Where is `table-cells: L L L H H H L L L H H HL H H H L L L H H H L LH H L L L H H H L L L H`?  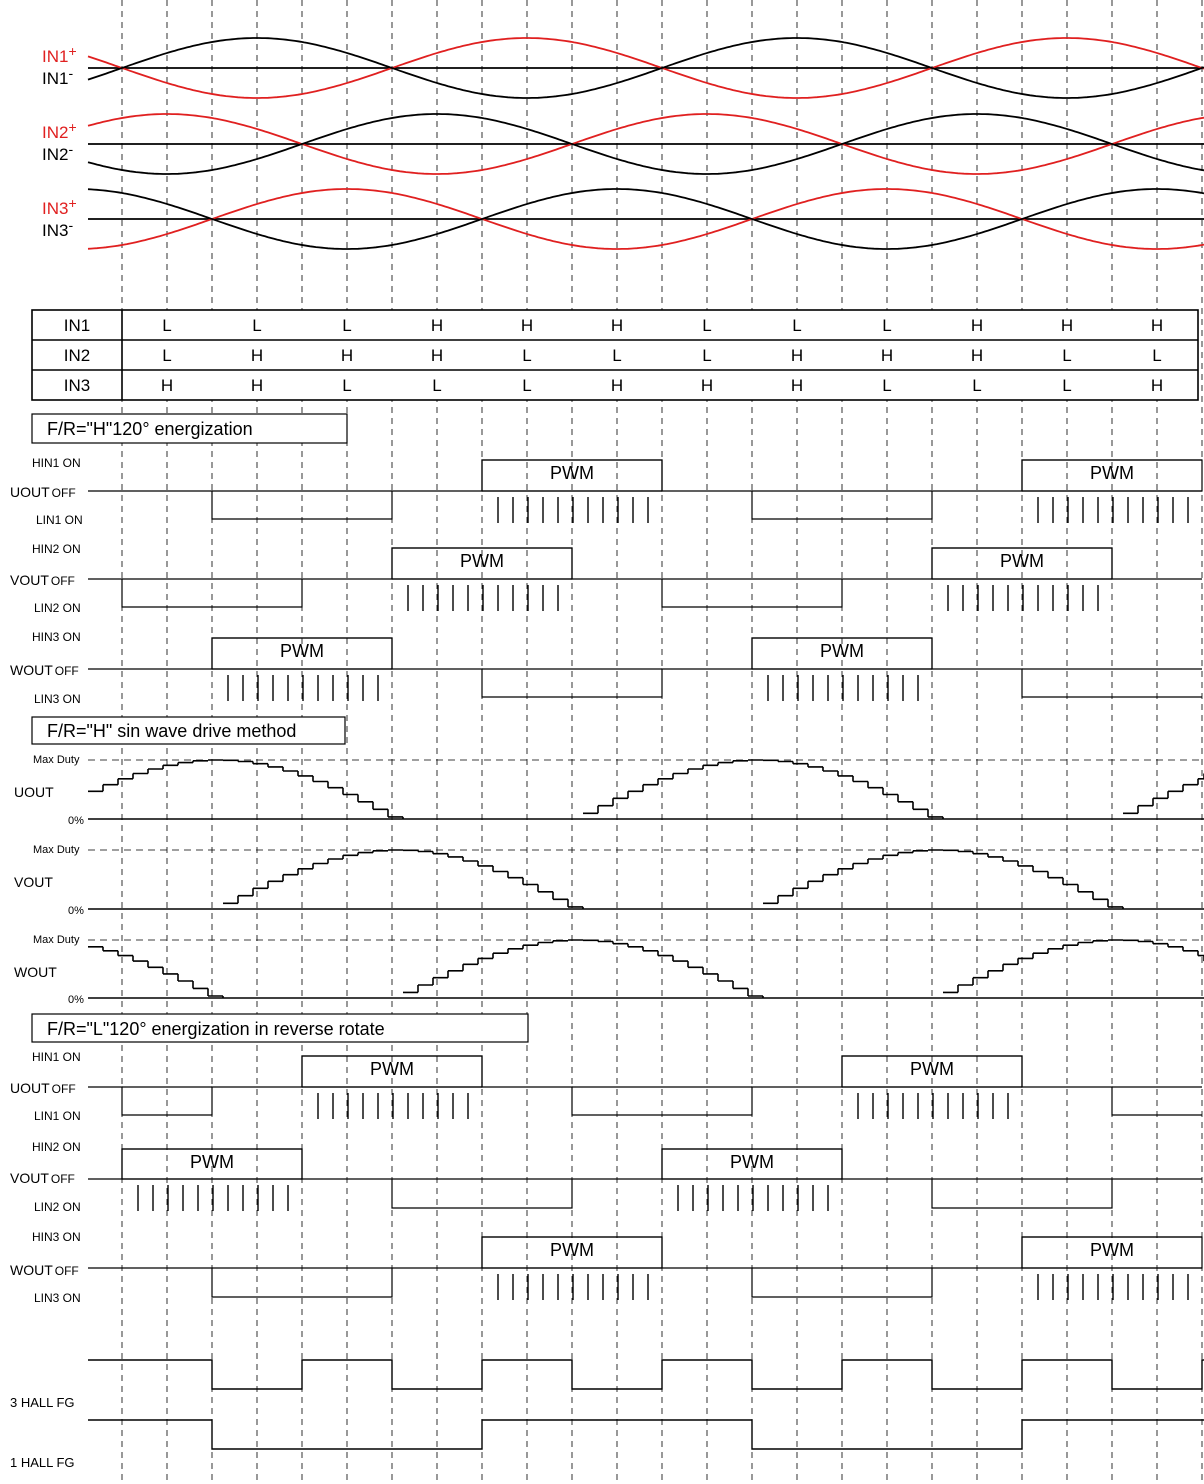
table-cells: L L L H H H L L L H H HL H H H L L L H H H L LH H L L L H H H L L L H is located at coordinates (662, 355).